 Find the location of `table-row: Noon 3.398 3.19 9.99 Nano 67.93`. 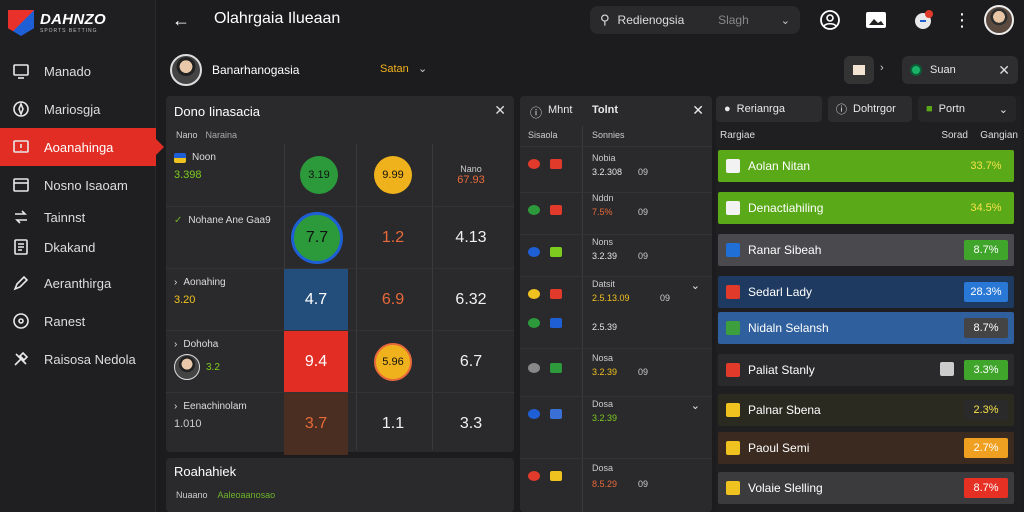

table-row: Noon 3.398 3.19 9.99 Nano 67.93 is located at coordinates (340, 175).